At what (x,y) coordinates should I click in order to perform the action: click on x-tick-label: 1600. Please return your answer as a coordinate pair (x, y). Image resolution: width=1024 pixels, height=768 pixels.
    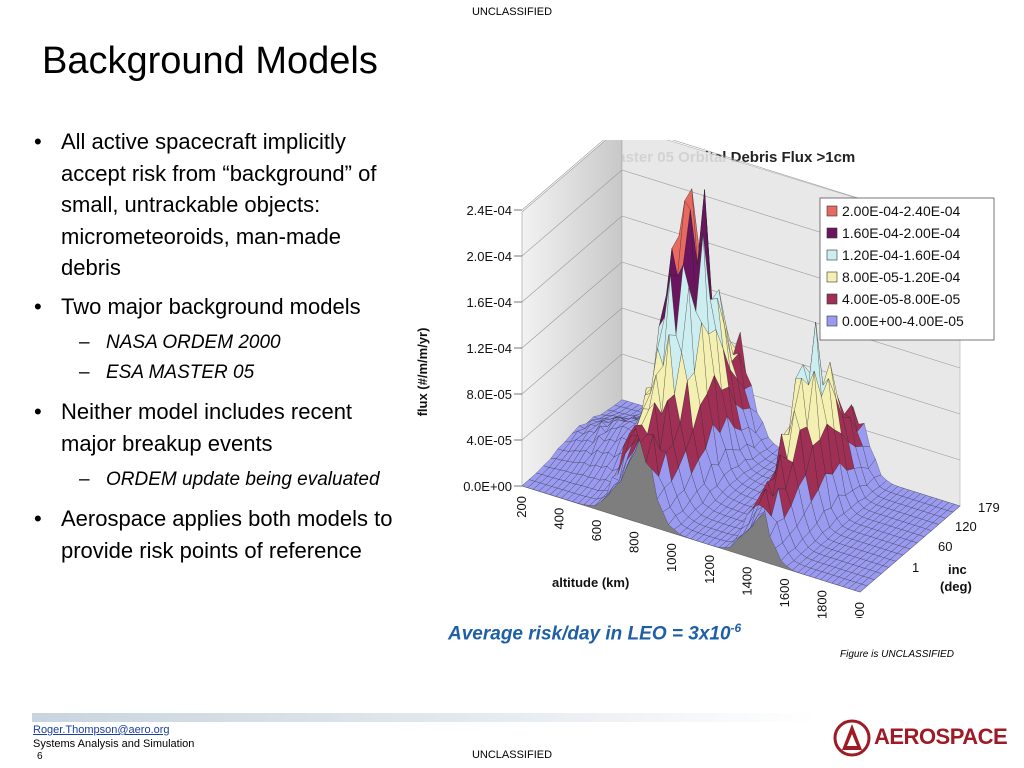
    Looking at the image, I should click on (784, 592).